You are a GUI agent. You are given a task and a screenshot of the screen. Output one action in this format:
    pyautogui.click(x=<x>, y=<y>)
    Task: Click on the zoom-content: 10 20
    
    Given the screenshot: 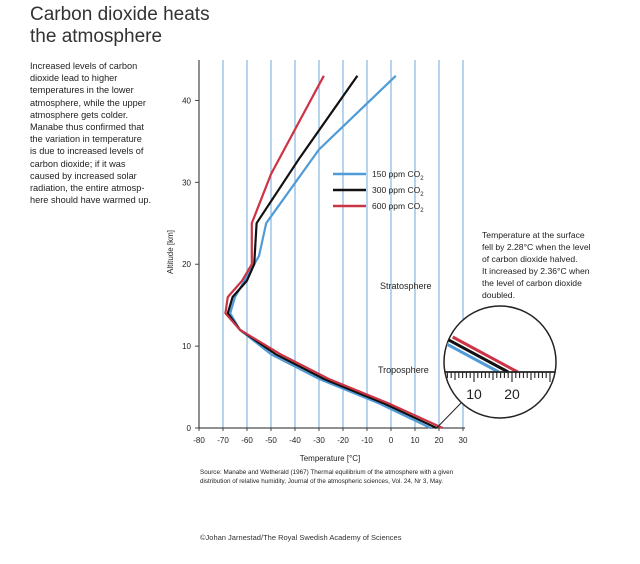 What is the action you would take?
    pyautogui.click(x=500, y=368)
    